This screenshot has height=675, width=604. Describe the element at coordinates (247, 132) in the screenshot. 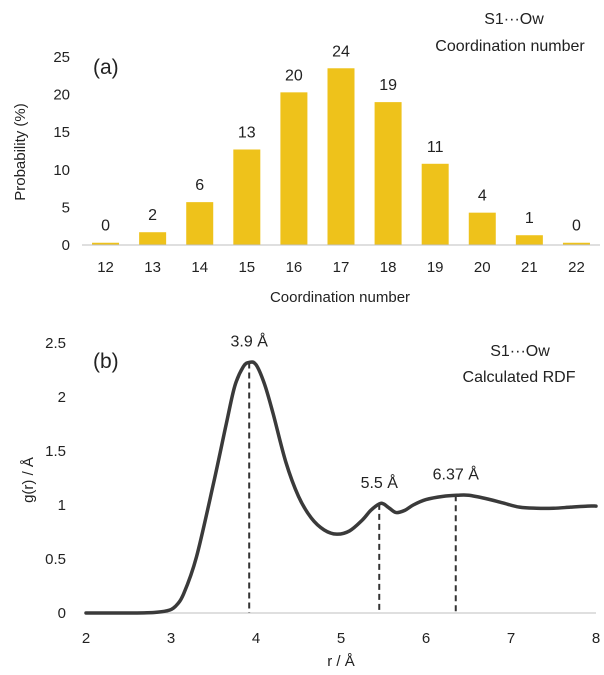

I see `bar-data-label: 13` at that location.